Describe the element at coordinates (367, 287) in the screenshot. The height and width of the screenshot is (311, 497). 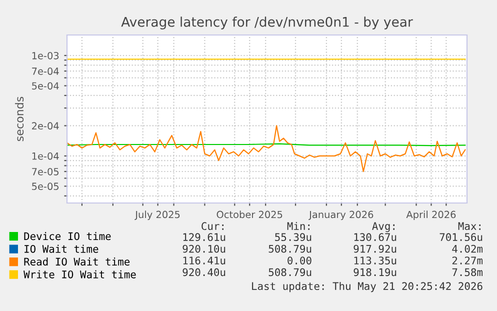
I see `text: Last update: Thu May 21 20:25:42 2026` at that location.